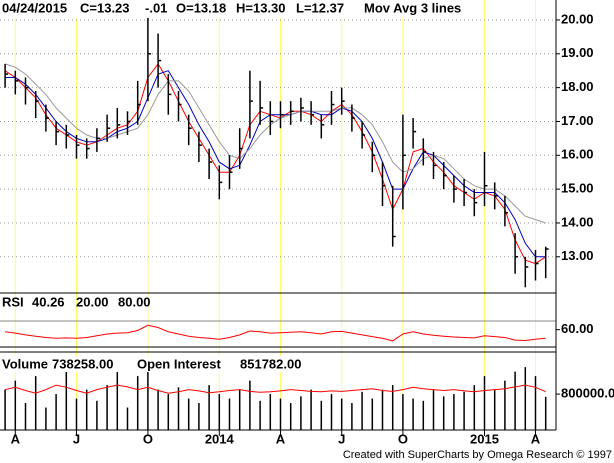 The height and width of the screenshot is (463, 614). Describe the element at coordinates (577, 120) in the screenshot. I see `y-tick-label: 17.00` at that location.